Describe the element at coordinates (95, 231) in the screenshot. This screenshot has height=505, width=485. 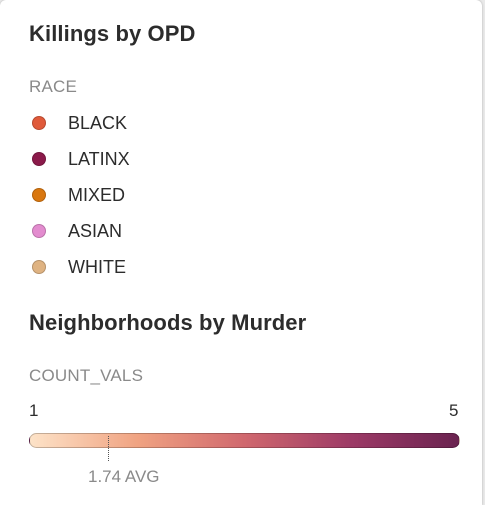
I see `legend-item-label: ASIAN` at that location.